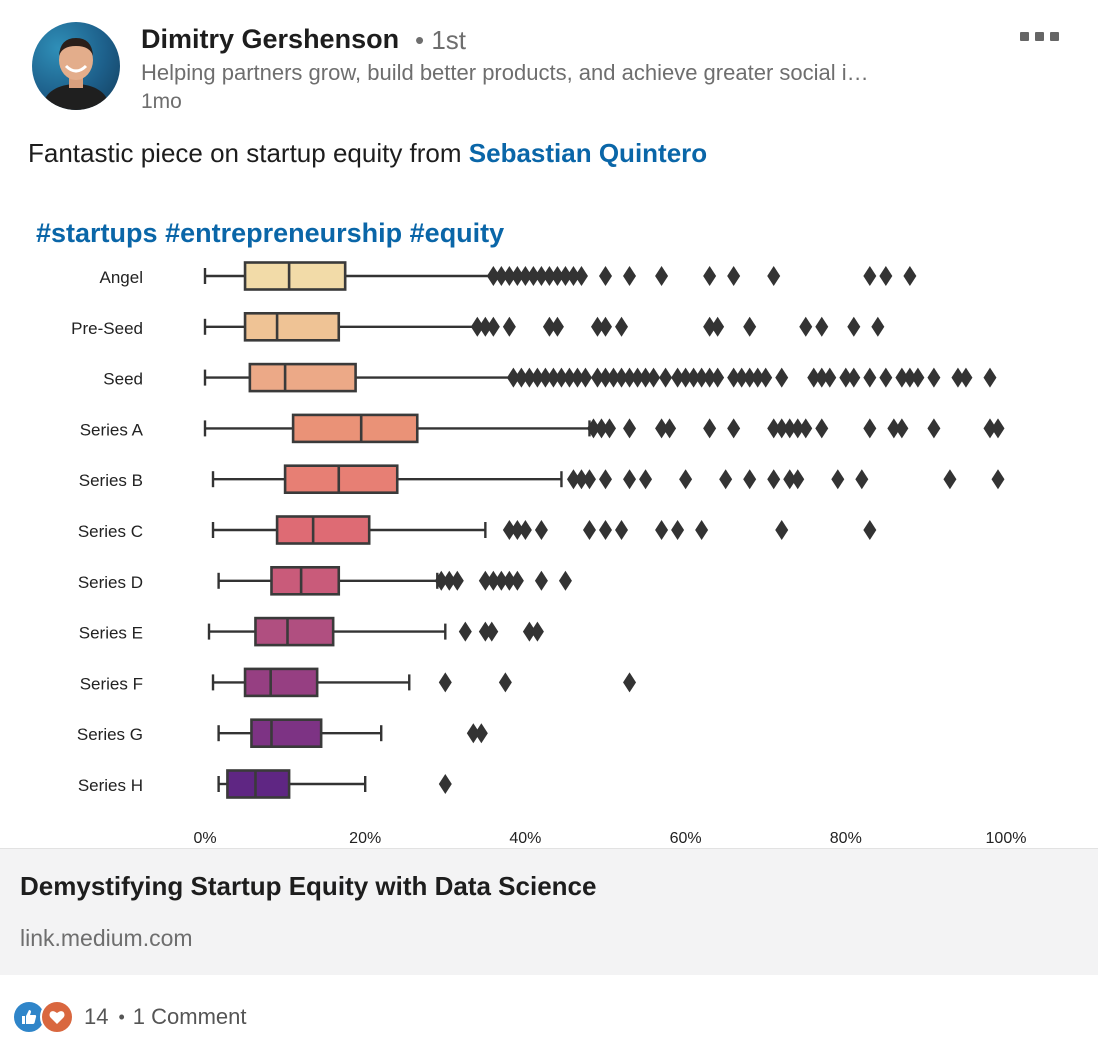 The image size is (1098, 1048). Describe the element at coordinates (441, 40) in the screenshot. I see `connection-degree: • 1st` at that location.